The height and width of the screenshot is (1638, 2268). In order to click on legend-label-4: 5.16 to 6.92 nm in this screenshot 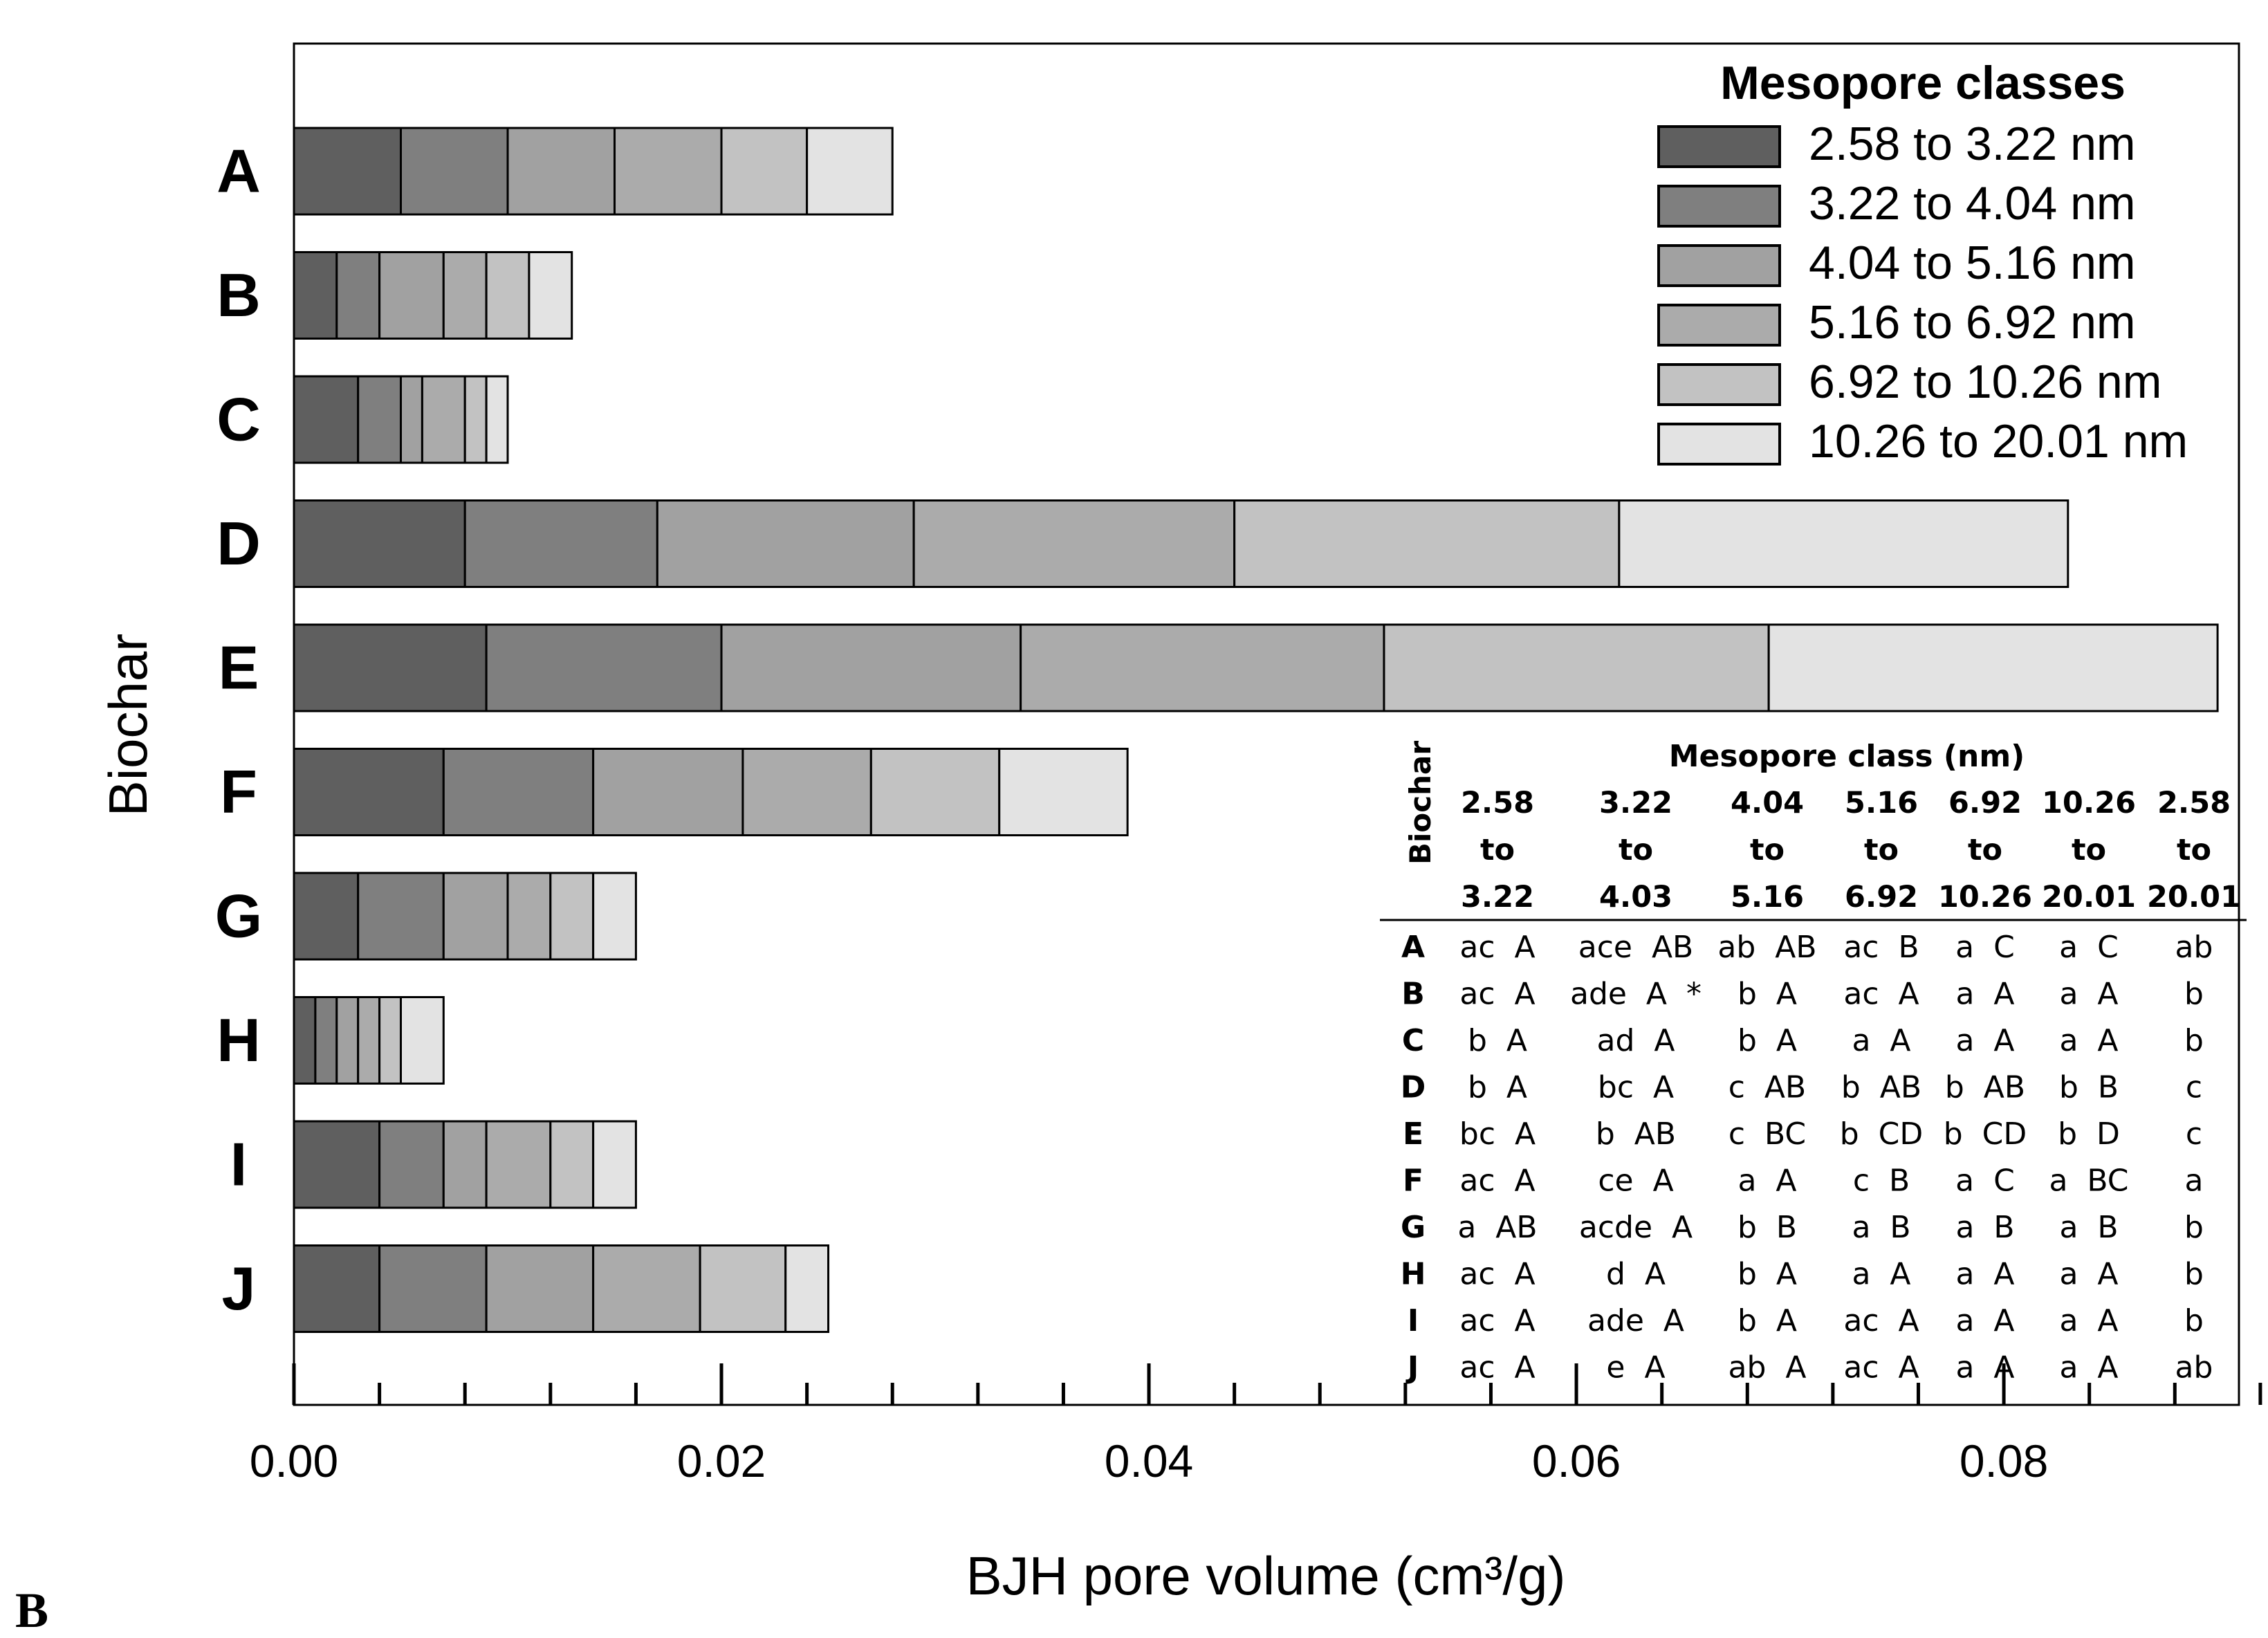, I will do `click(1972, 322)`.